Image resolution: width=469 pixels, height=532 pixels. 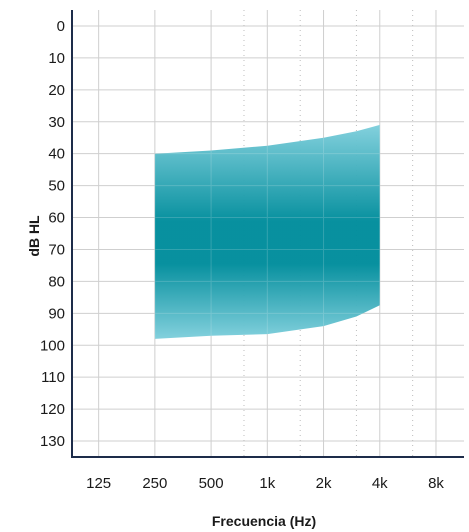 I want to click on x-tick-labels: 125 250 500 1k 2k 4k 8k, so click(x=265, y=483).